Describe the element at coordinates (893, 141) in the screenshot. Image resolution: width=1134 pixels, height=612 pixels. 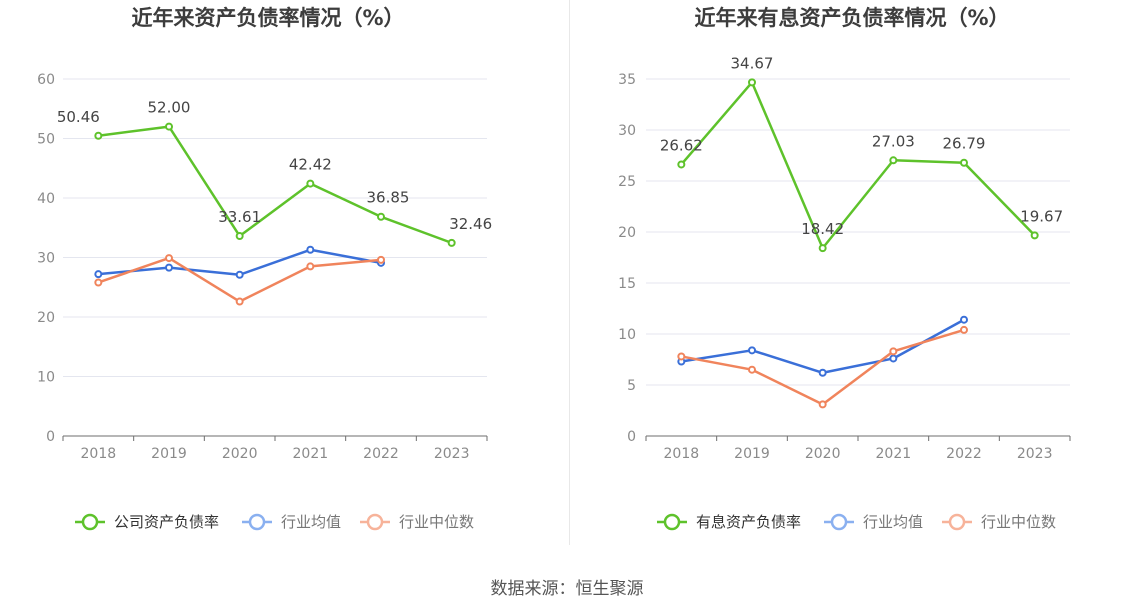
I see `chart-2-data-label: 27.03` at that location.